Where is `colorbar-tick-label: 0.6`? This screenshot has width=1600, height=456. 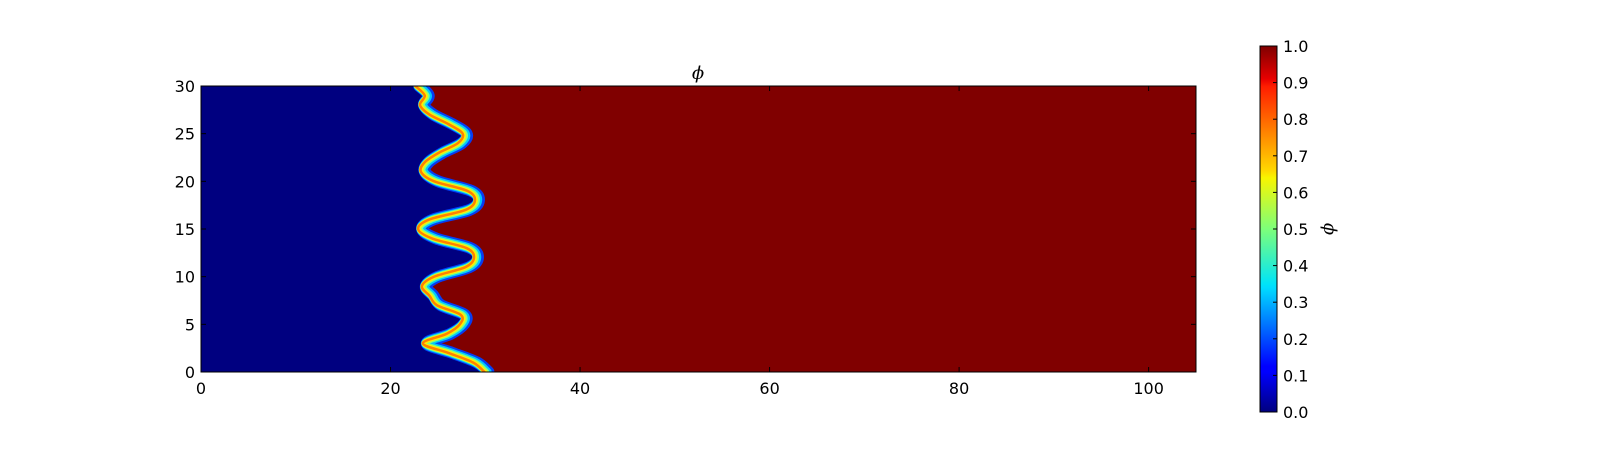 colorbar-tick-label: 0.6 is located at coordinates (1295, 192).